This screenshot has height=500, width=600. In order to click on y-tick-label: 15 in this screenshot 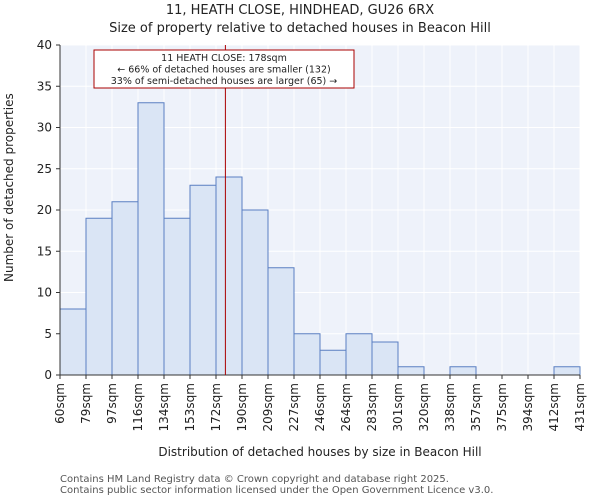, I will do `click(44, 251)`.